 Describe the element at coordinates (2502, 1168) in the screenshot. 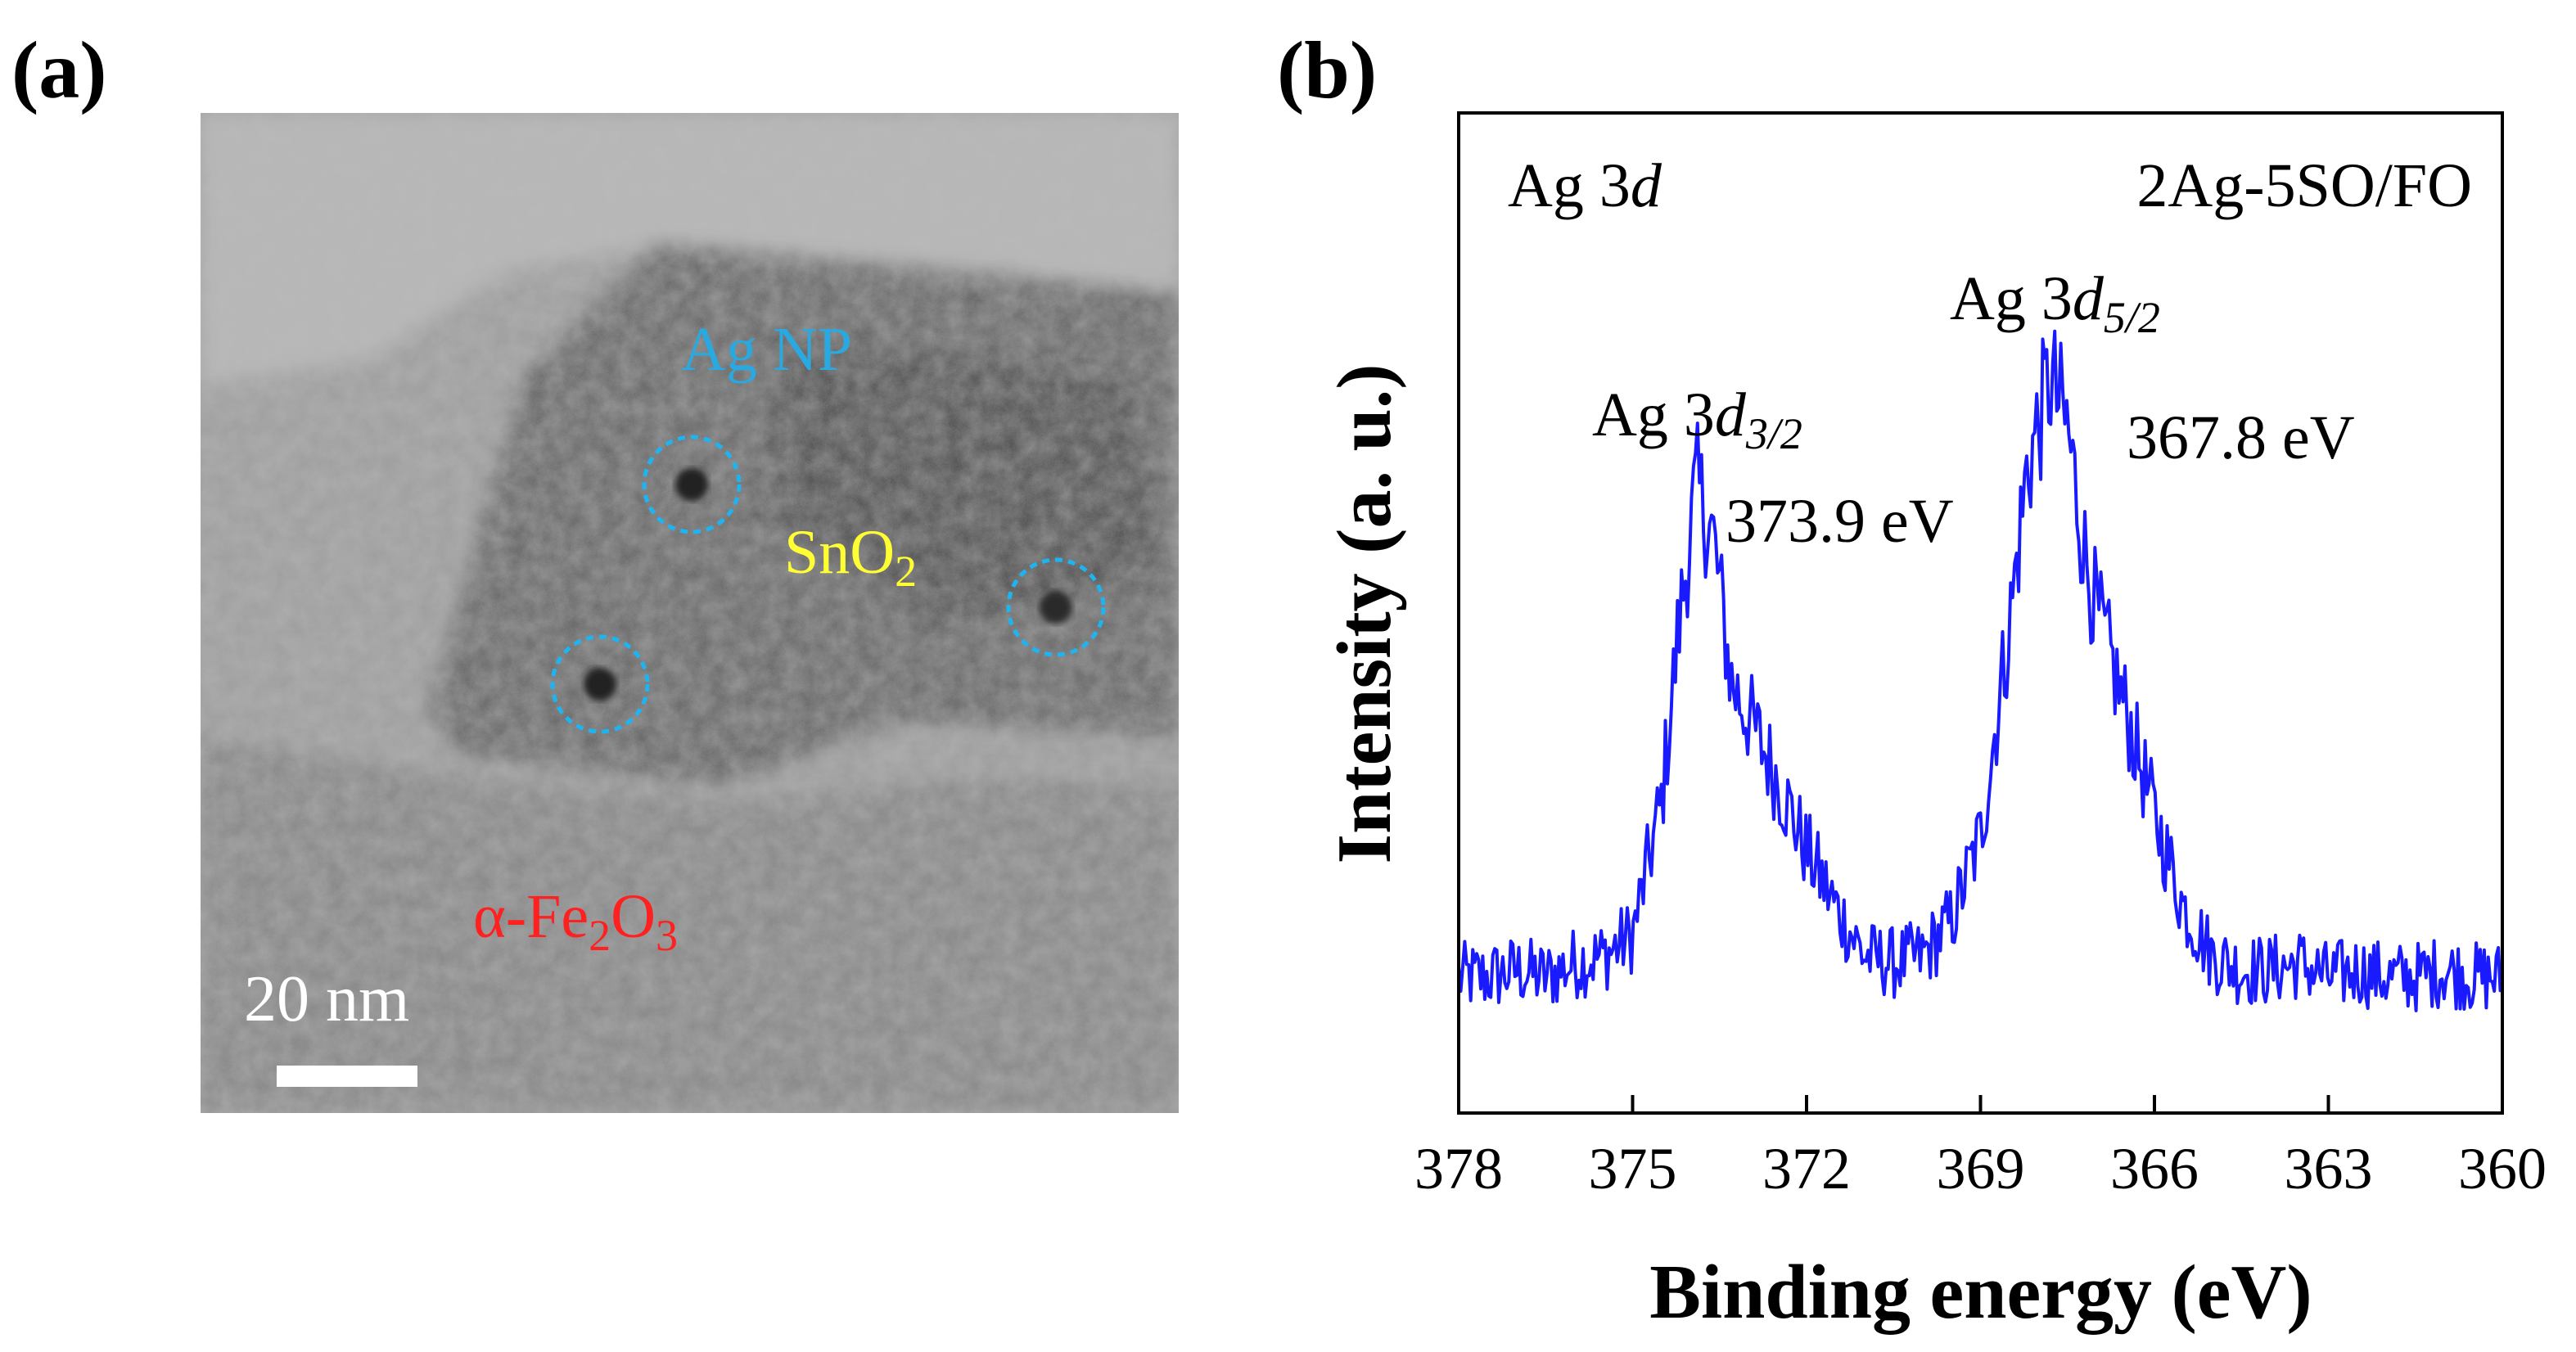

I see `x-tick-label: 360` at that location.